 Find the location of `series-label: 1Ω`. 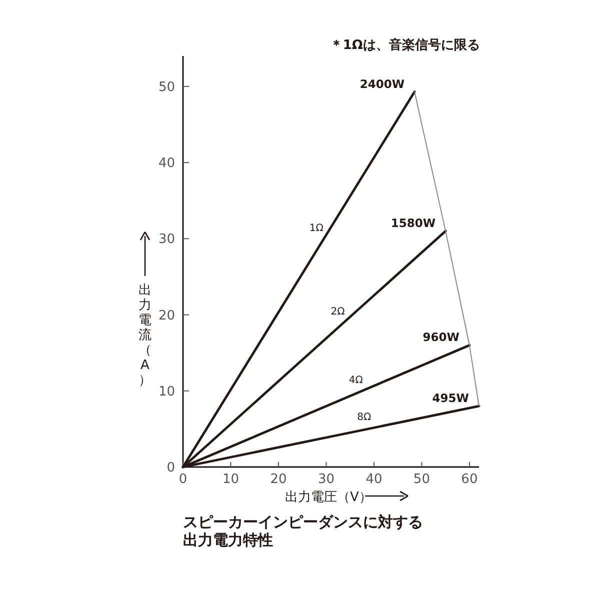

series-label: 1Ω is located at coordinates (316, 228).